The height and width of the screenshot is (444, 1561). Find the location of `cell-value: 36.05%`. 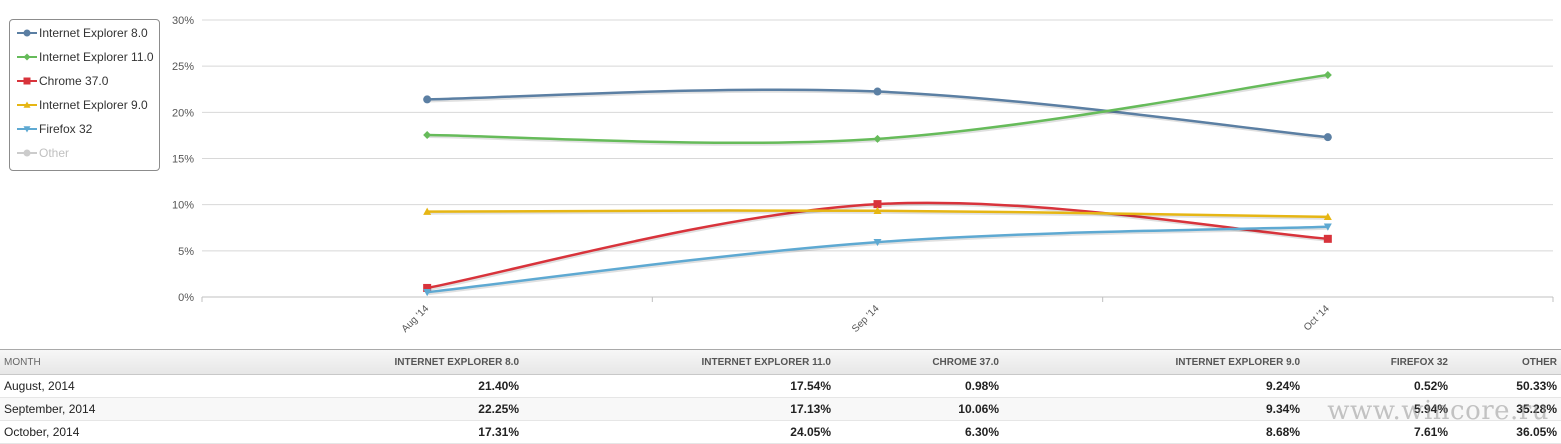

cell-value: 36.05% is located at coordinates (1506, 432).